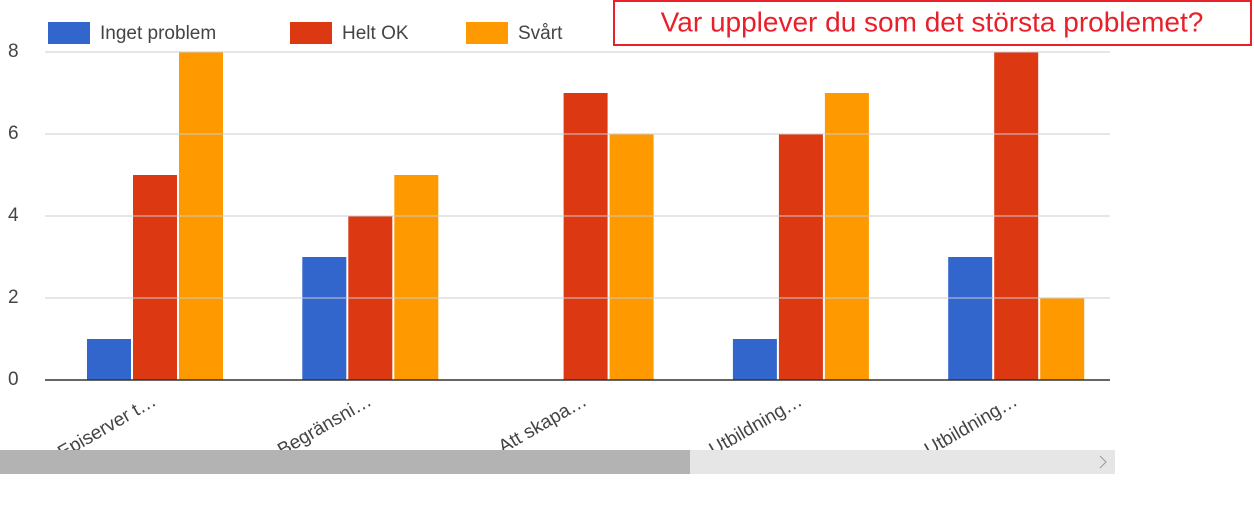 The width and height of the screenshot is (1254, 506). Describe the element at coordinates (902, 462) in the screenshot. I see `scrollbar-track` at that location.